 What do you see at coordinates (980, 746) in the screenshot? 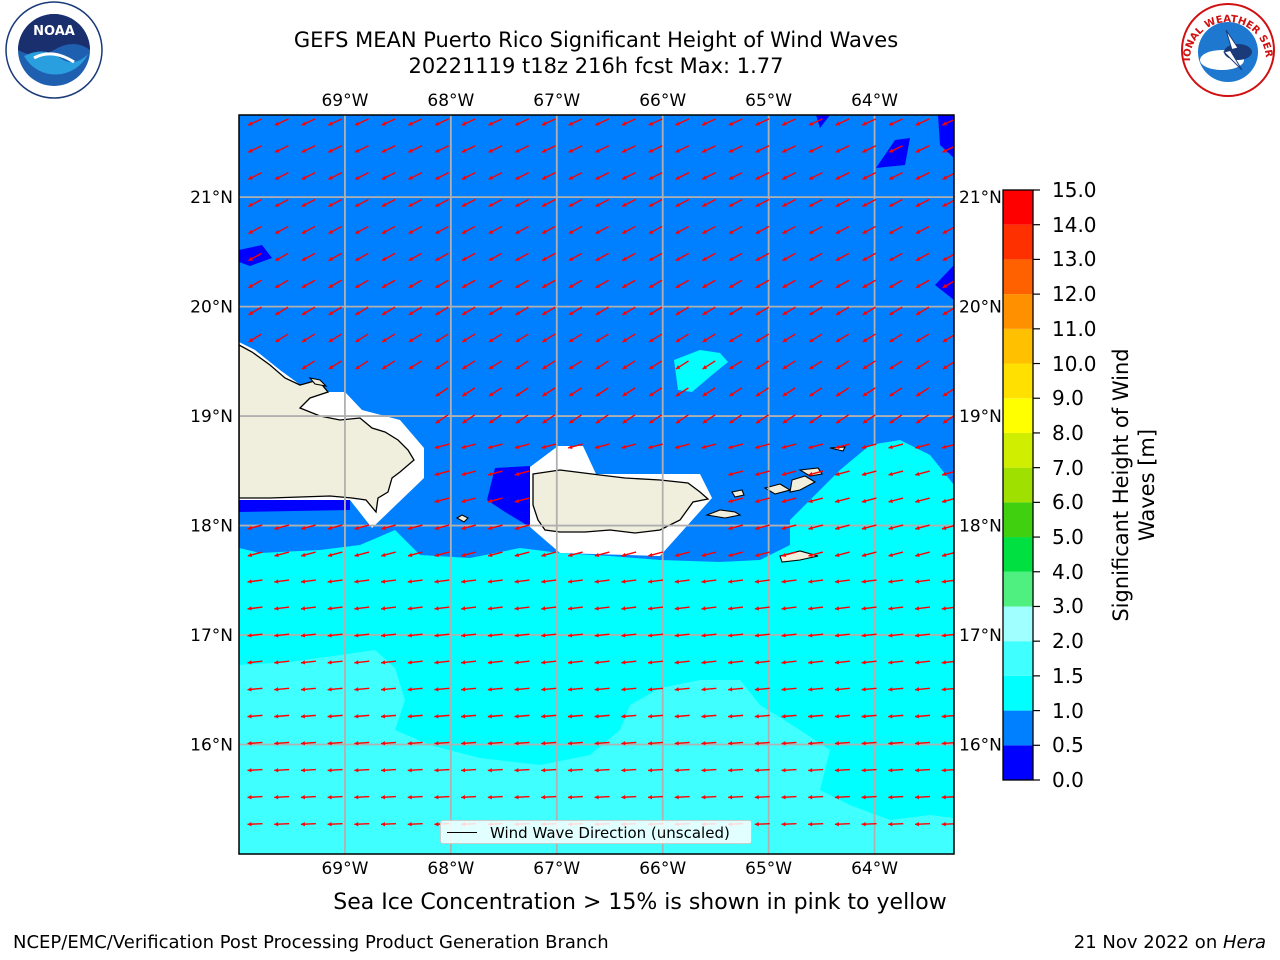
I see `lat-tick-label-right: 16°N` at bounding box center [980, 746].